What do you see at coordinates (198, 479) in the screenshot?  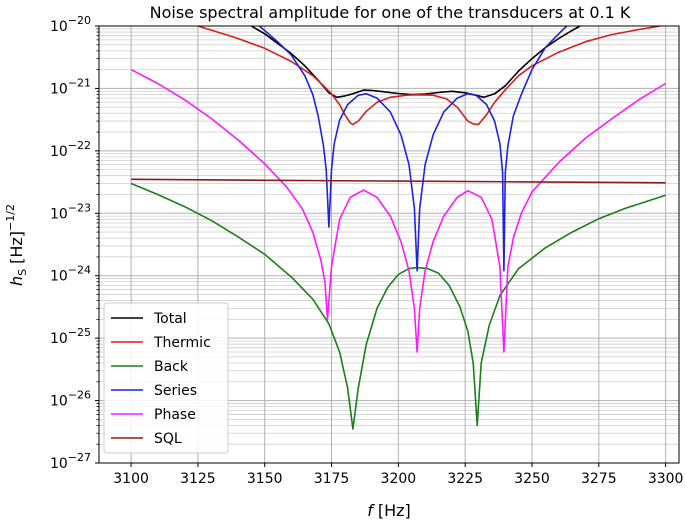 I see `x-tick-label: 3125` at bounding box center [198, 479].